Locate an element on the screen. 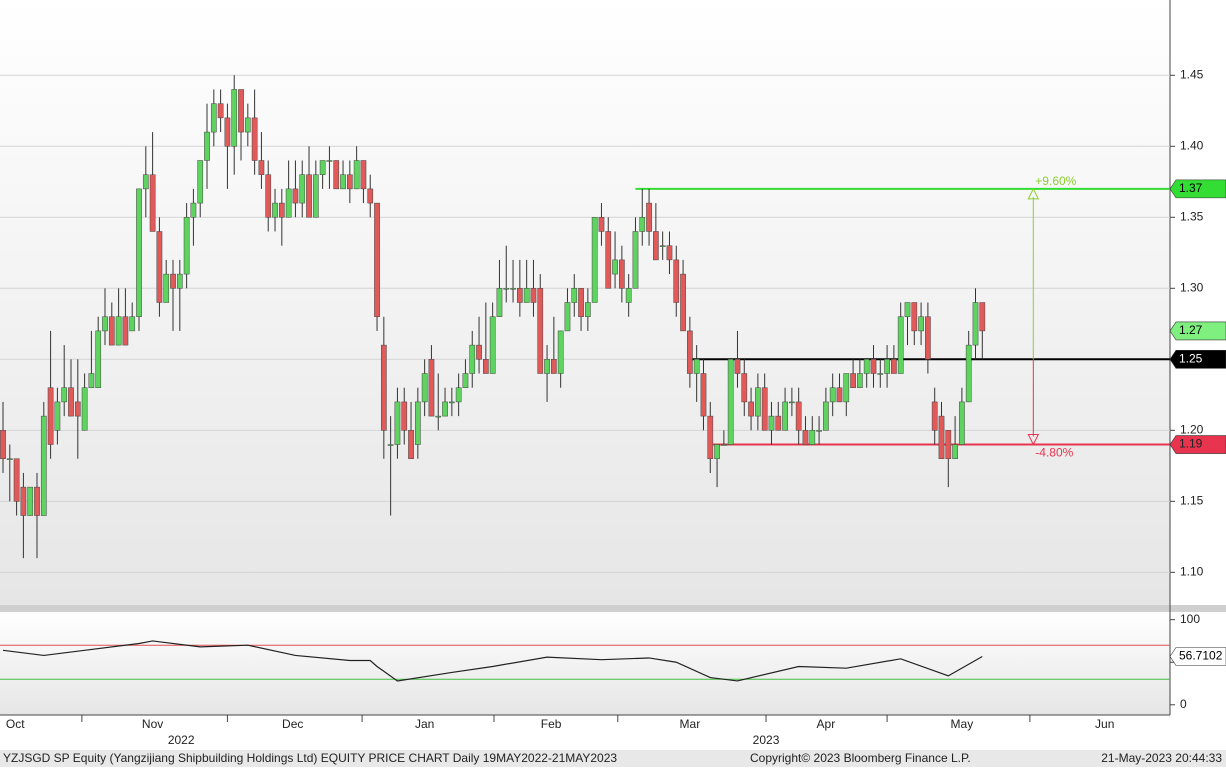 The image size is (1226, 772). footer-center: Copyright© 2023 Bloomberg Finance L.P. is located at coordinates (860, 758).